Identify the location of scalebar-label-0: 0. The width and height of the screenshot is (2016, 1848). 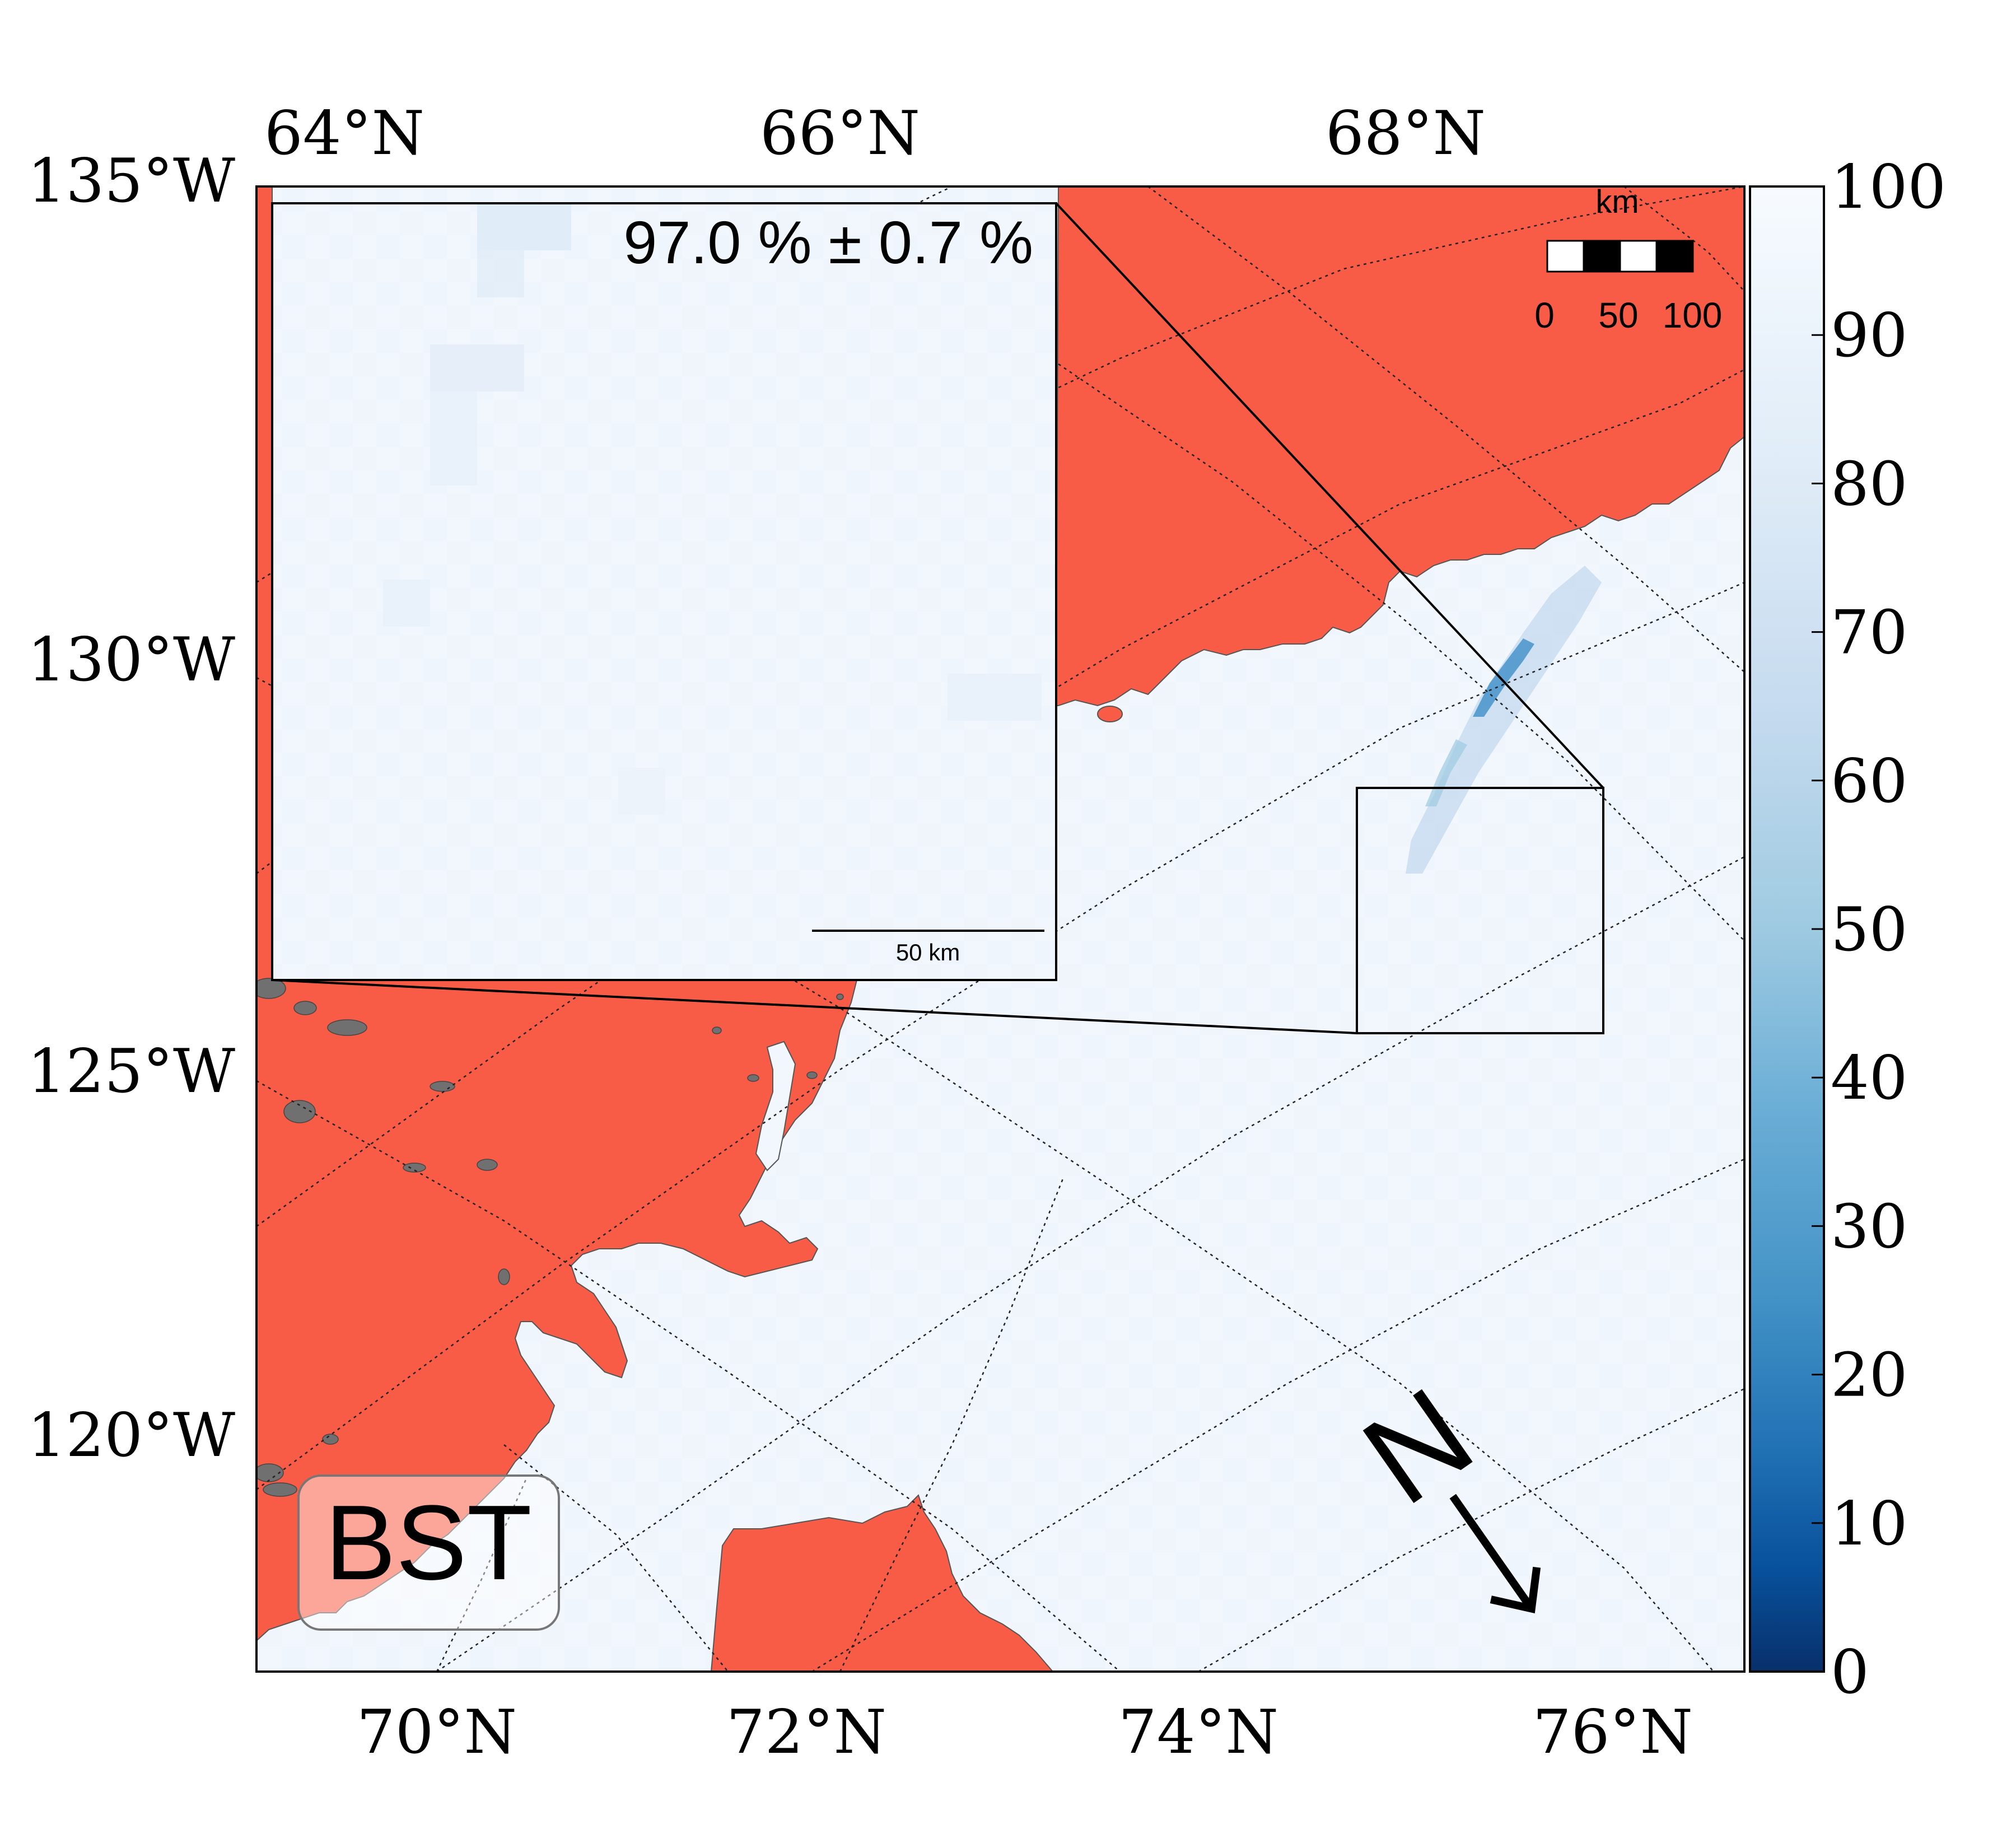
(1544, 315).